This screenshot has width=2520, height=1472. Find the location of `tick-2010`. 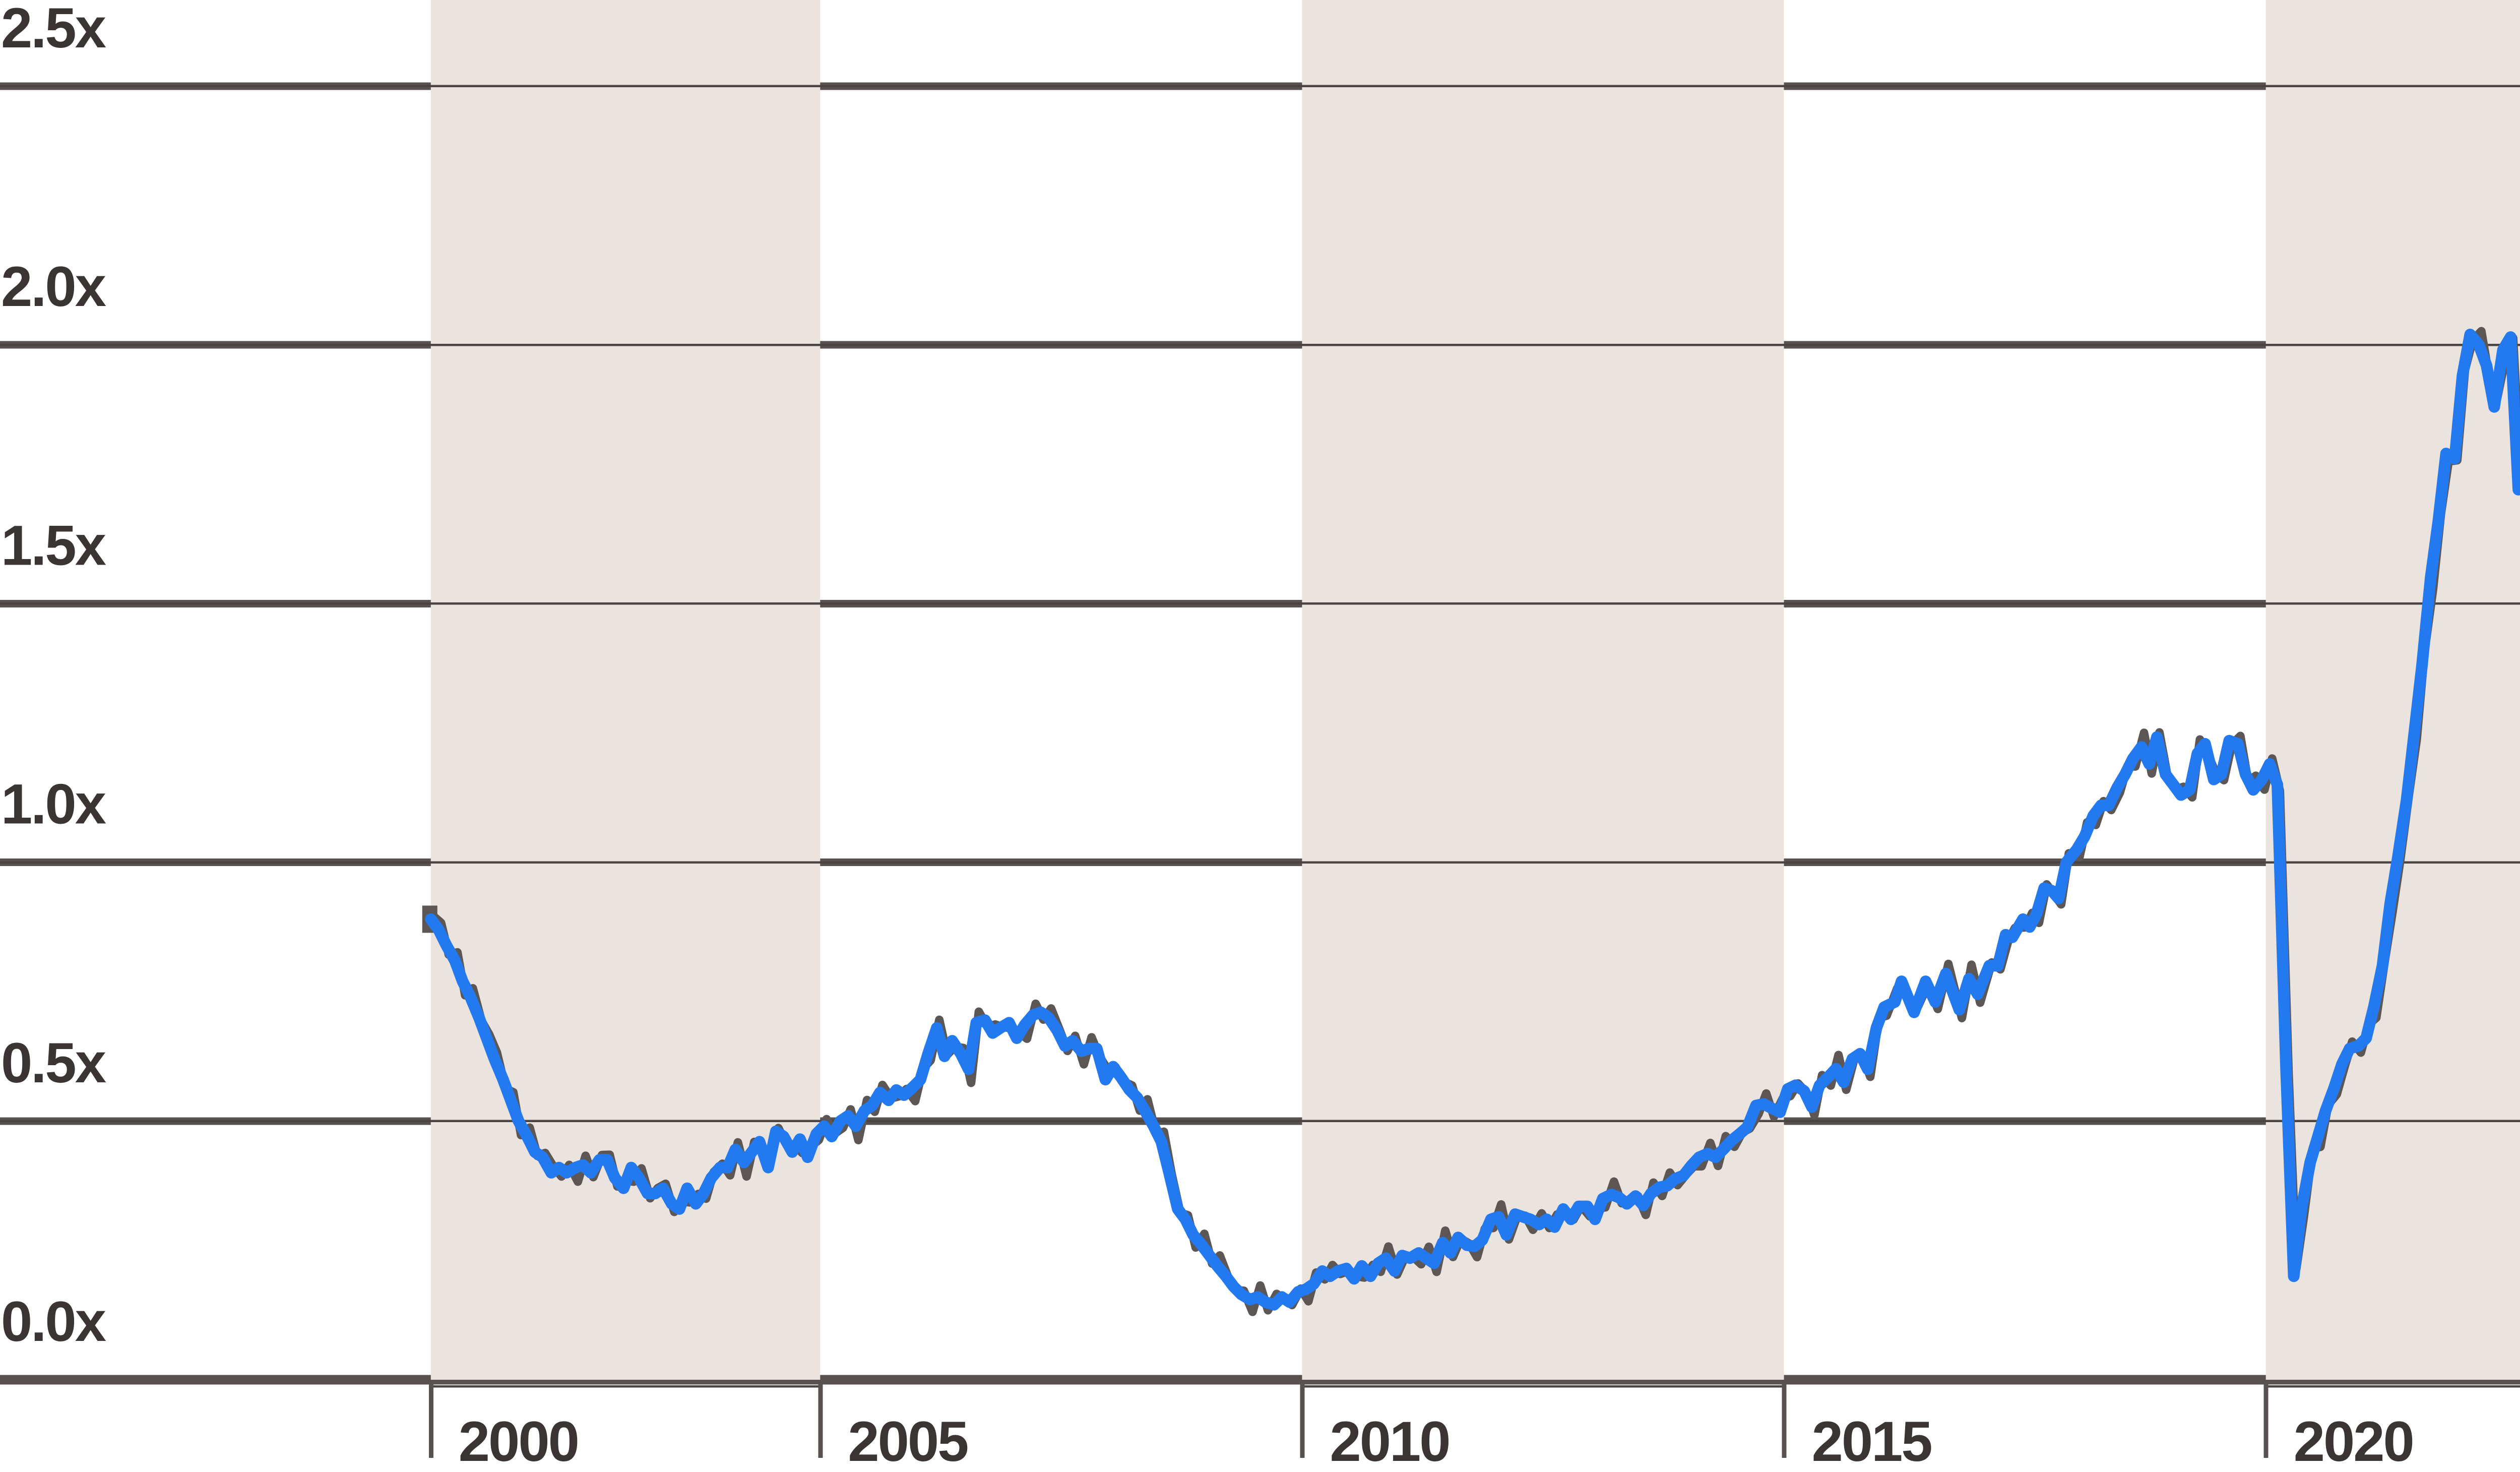

tick-2010 is located at coordinates (1303, 1421).